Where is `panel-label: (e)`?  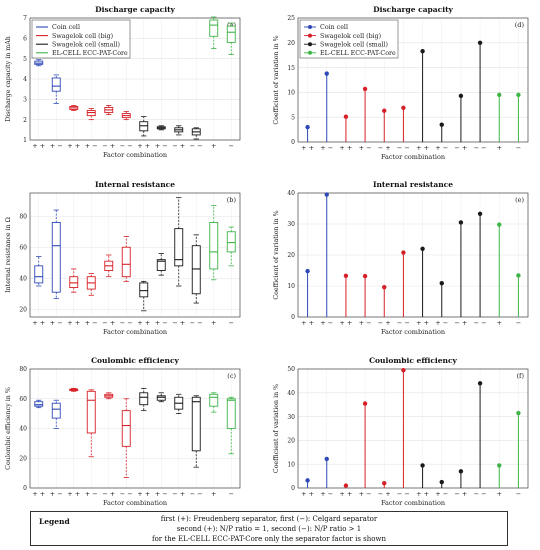
panel-label: (e) is located at coordinates (519, 200).